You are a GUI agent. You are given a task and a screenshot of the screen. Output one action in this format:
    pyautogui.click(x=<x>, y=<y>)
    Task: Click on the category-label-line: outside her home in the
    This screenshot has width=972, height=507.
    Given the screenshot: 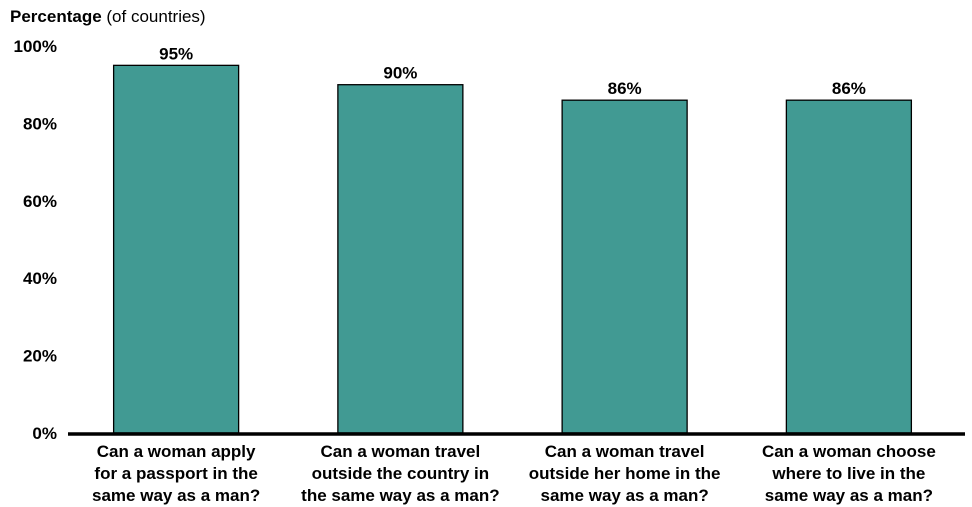 What is the action you would take?
    pyautogui.click(x=625, y=473)
    